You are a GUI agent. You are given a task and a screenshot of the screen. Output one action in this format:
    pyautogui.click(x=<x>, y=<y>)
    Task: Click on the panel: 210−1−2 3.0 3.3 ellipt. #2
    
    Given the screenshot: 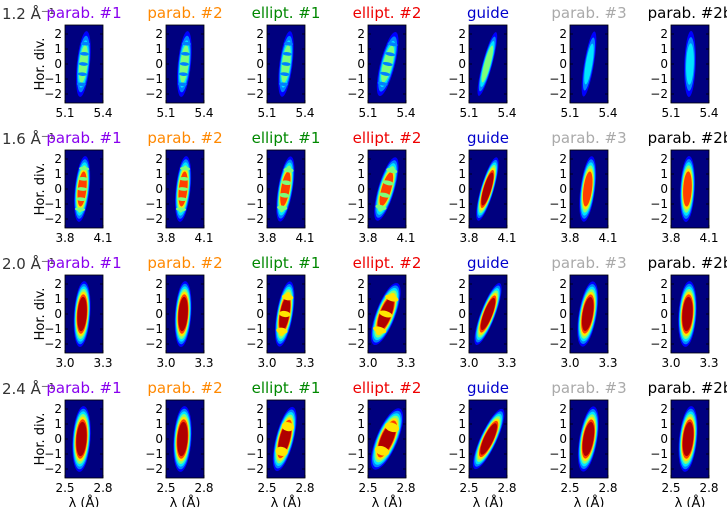 What is the action you would take?
    pyautogui.click(x=384, y=312)
    